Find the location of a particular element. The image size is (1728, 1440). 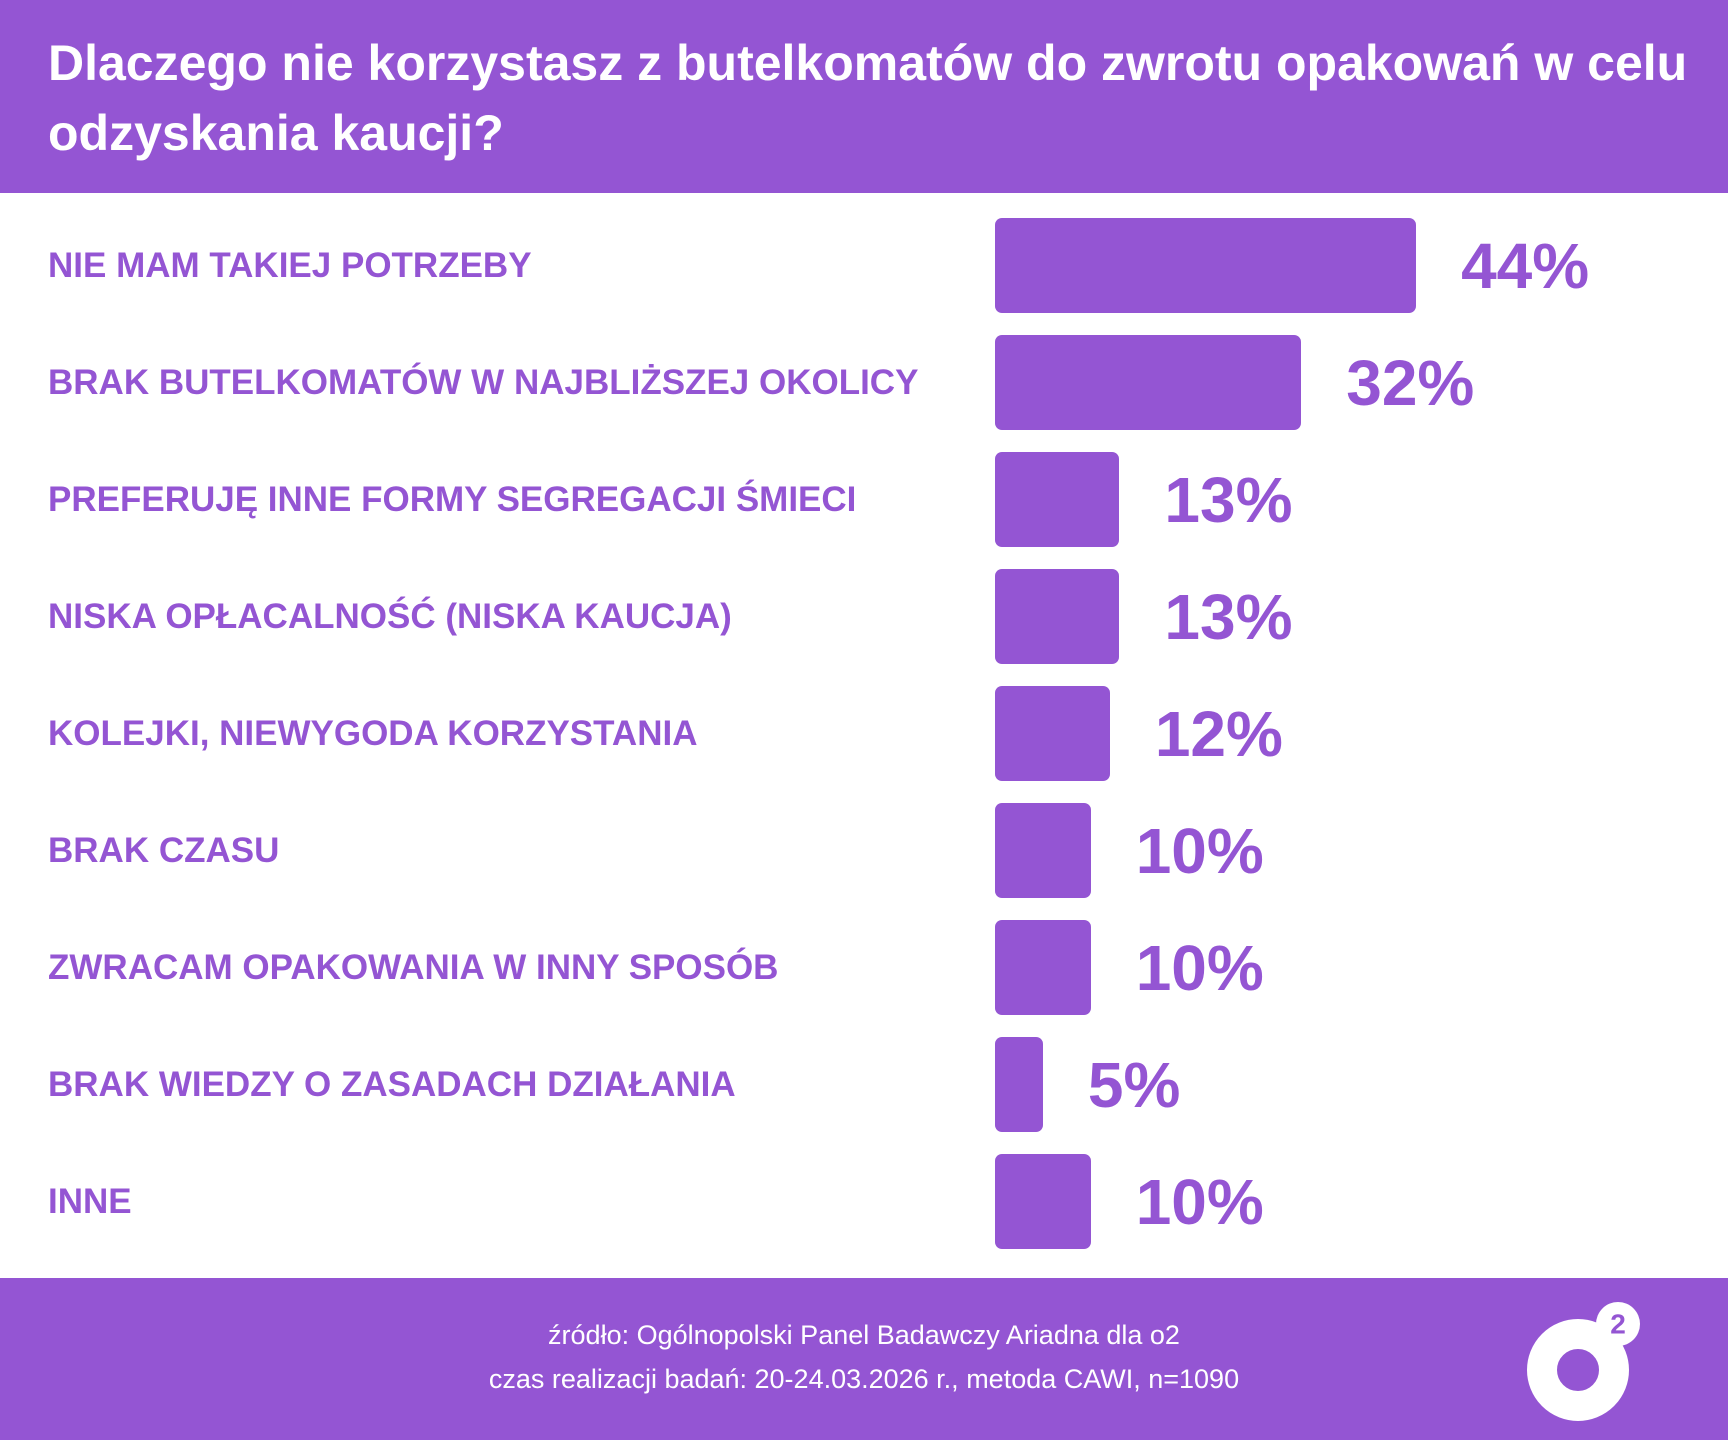

logo-badge is located at coordinates (1618, 1324).